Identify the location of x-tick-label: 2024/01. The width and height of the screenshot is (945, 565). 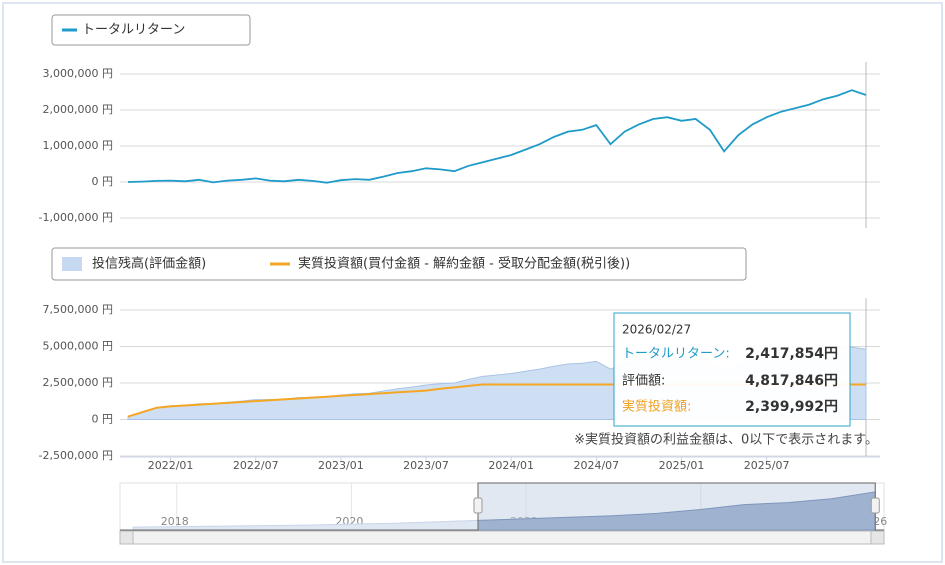
(511, 465).